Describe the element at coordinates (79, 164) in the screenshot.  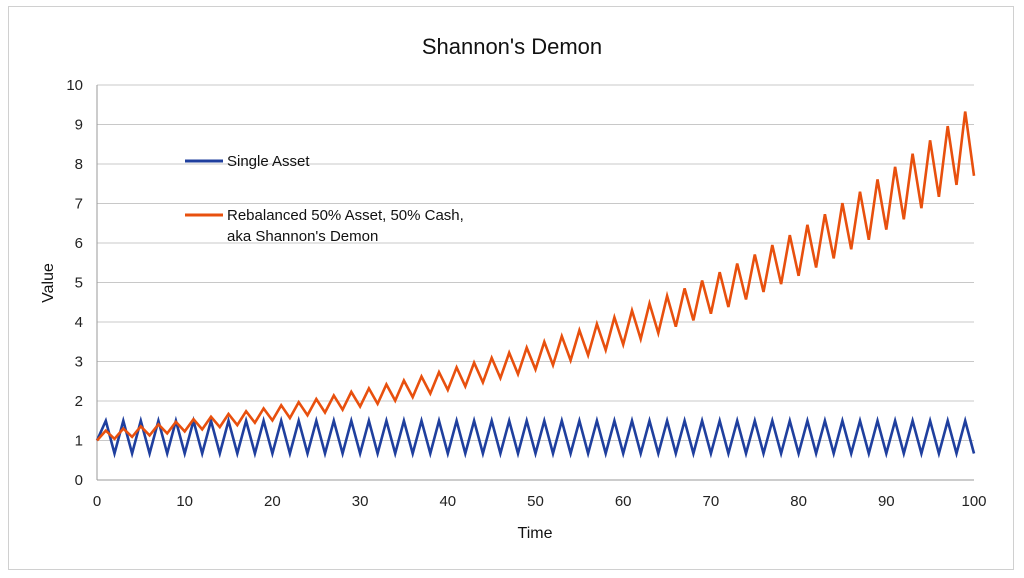
I see `y-tick-label: 8` at that location.